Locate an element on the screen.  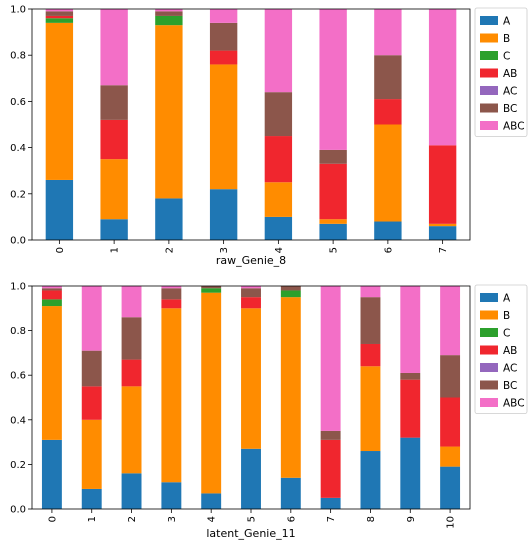
x-tick-label: 8 is located at coordinates (371, 519).